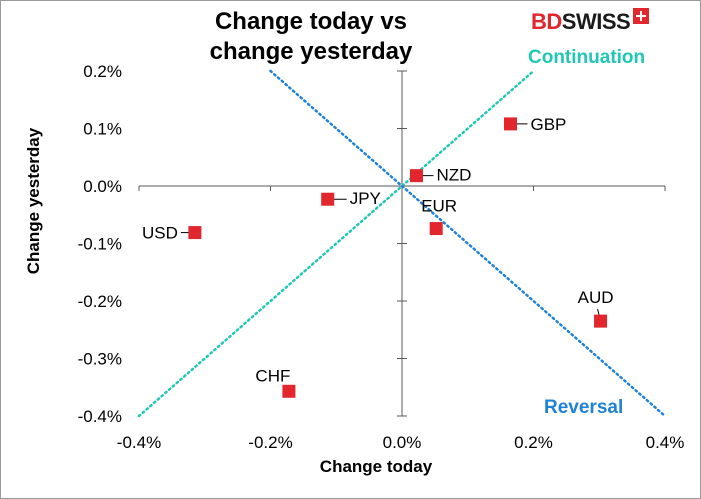 The height and width of the screenshot is (499, 701). What do you see at coordinates (596, 297) in the screenshot?
I see `point-label-aud: AUD` at bounding box center [596, 297].